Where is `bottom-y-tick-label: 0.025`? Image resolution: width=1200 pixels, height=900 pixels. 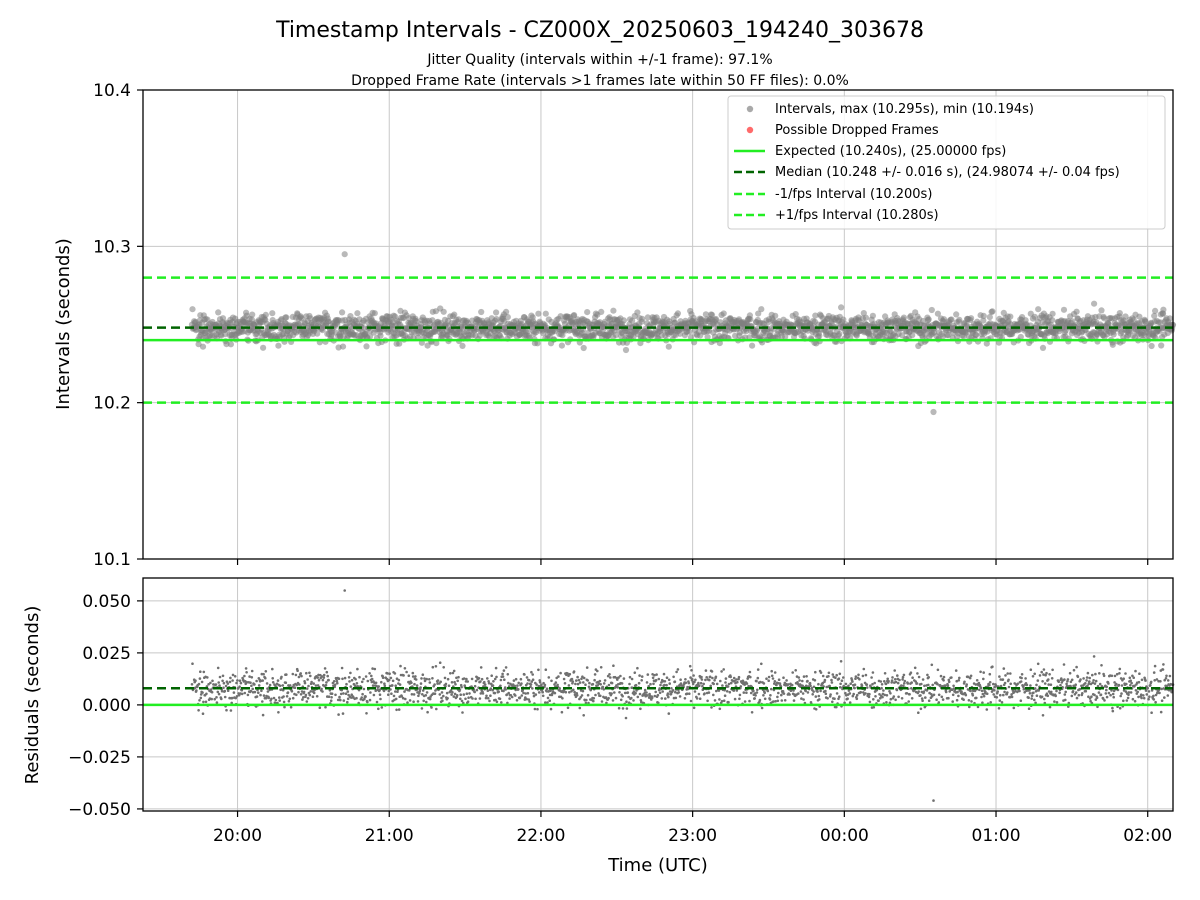 bottom-y-tick-label: 0.025 is located at coordinates (106, 654).